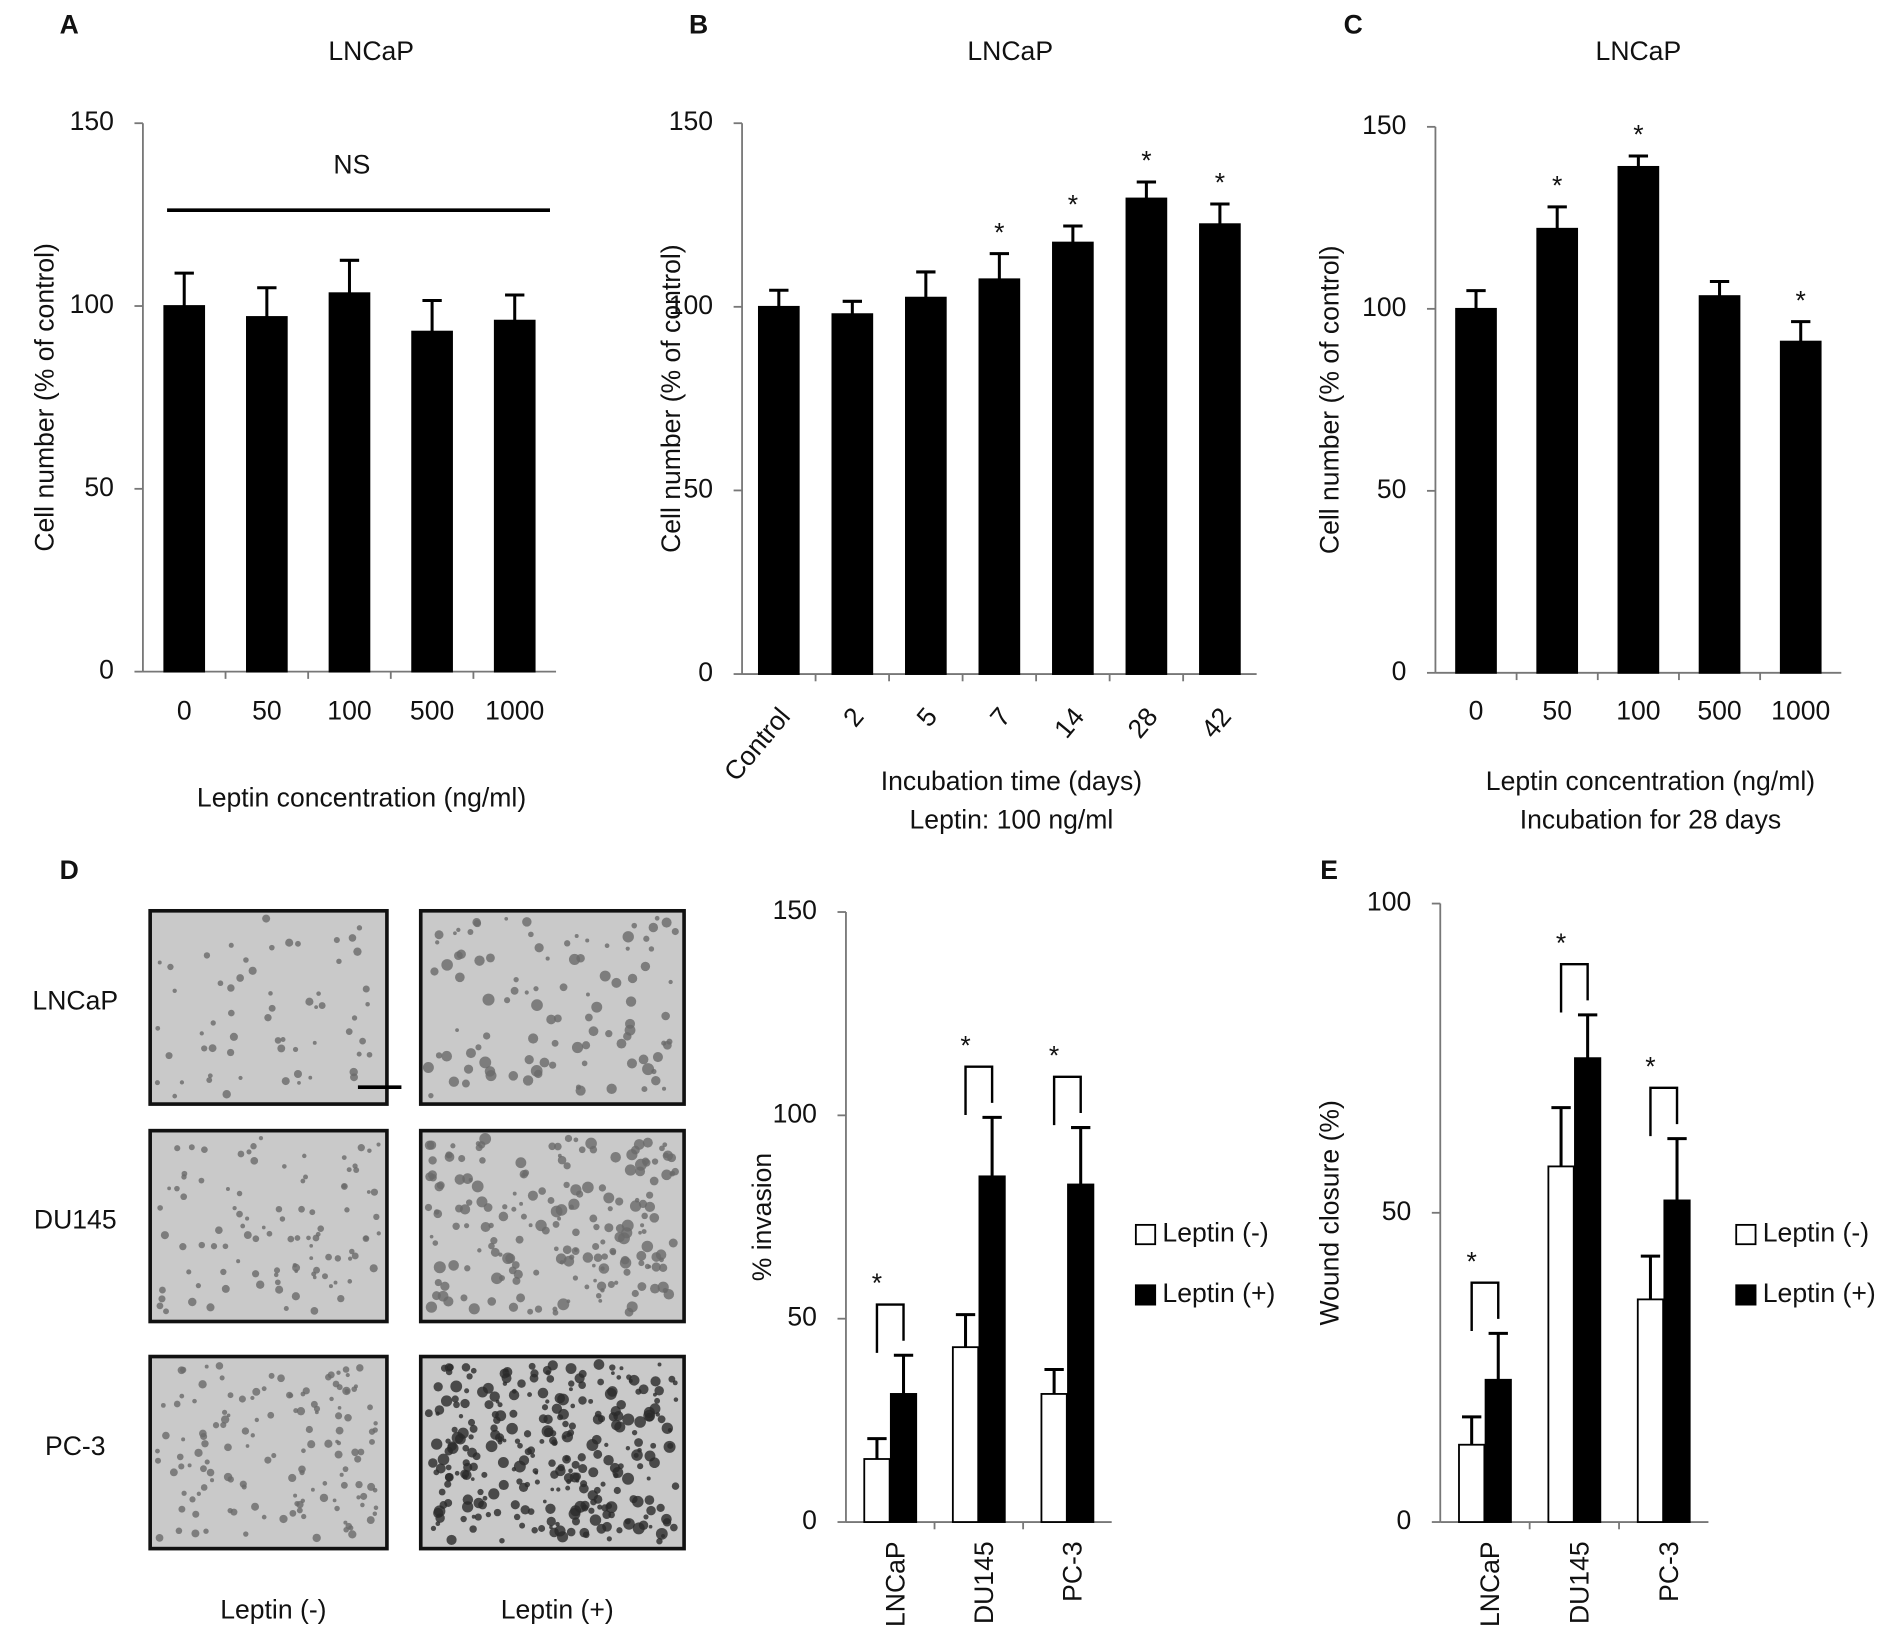 The height and width of the screenshot is (1638, 1890). I want to click on micrograph, so click(268, 1226).